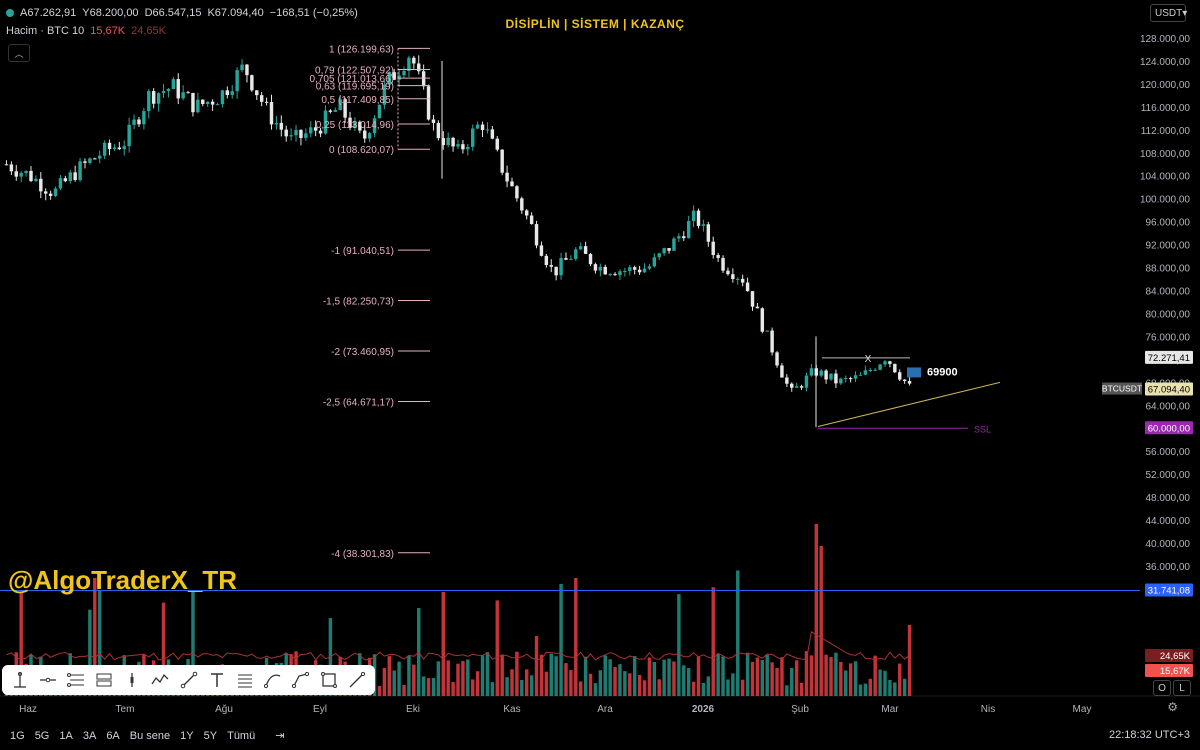  Describe the element at coordinates (217, 680) in the screenshot. I see `text-icon` at that location.